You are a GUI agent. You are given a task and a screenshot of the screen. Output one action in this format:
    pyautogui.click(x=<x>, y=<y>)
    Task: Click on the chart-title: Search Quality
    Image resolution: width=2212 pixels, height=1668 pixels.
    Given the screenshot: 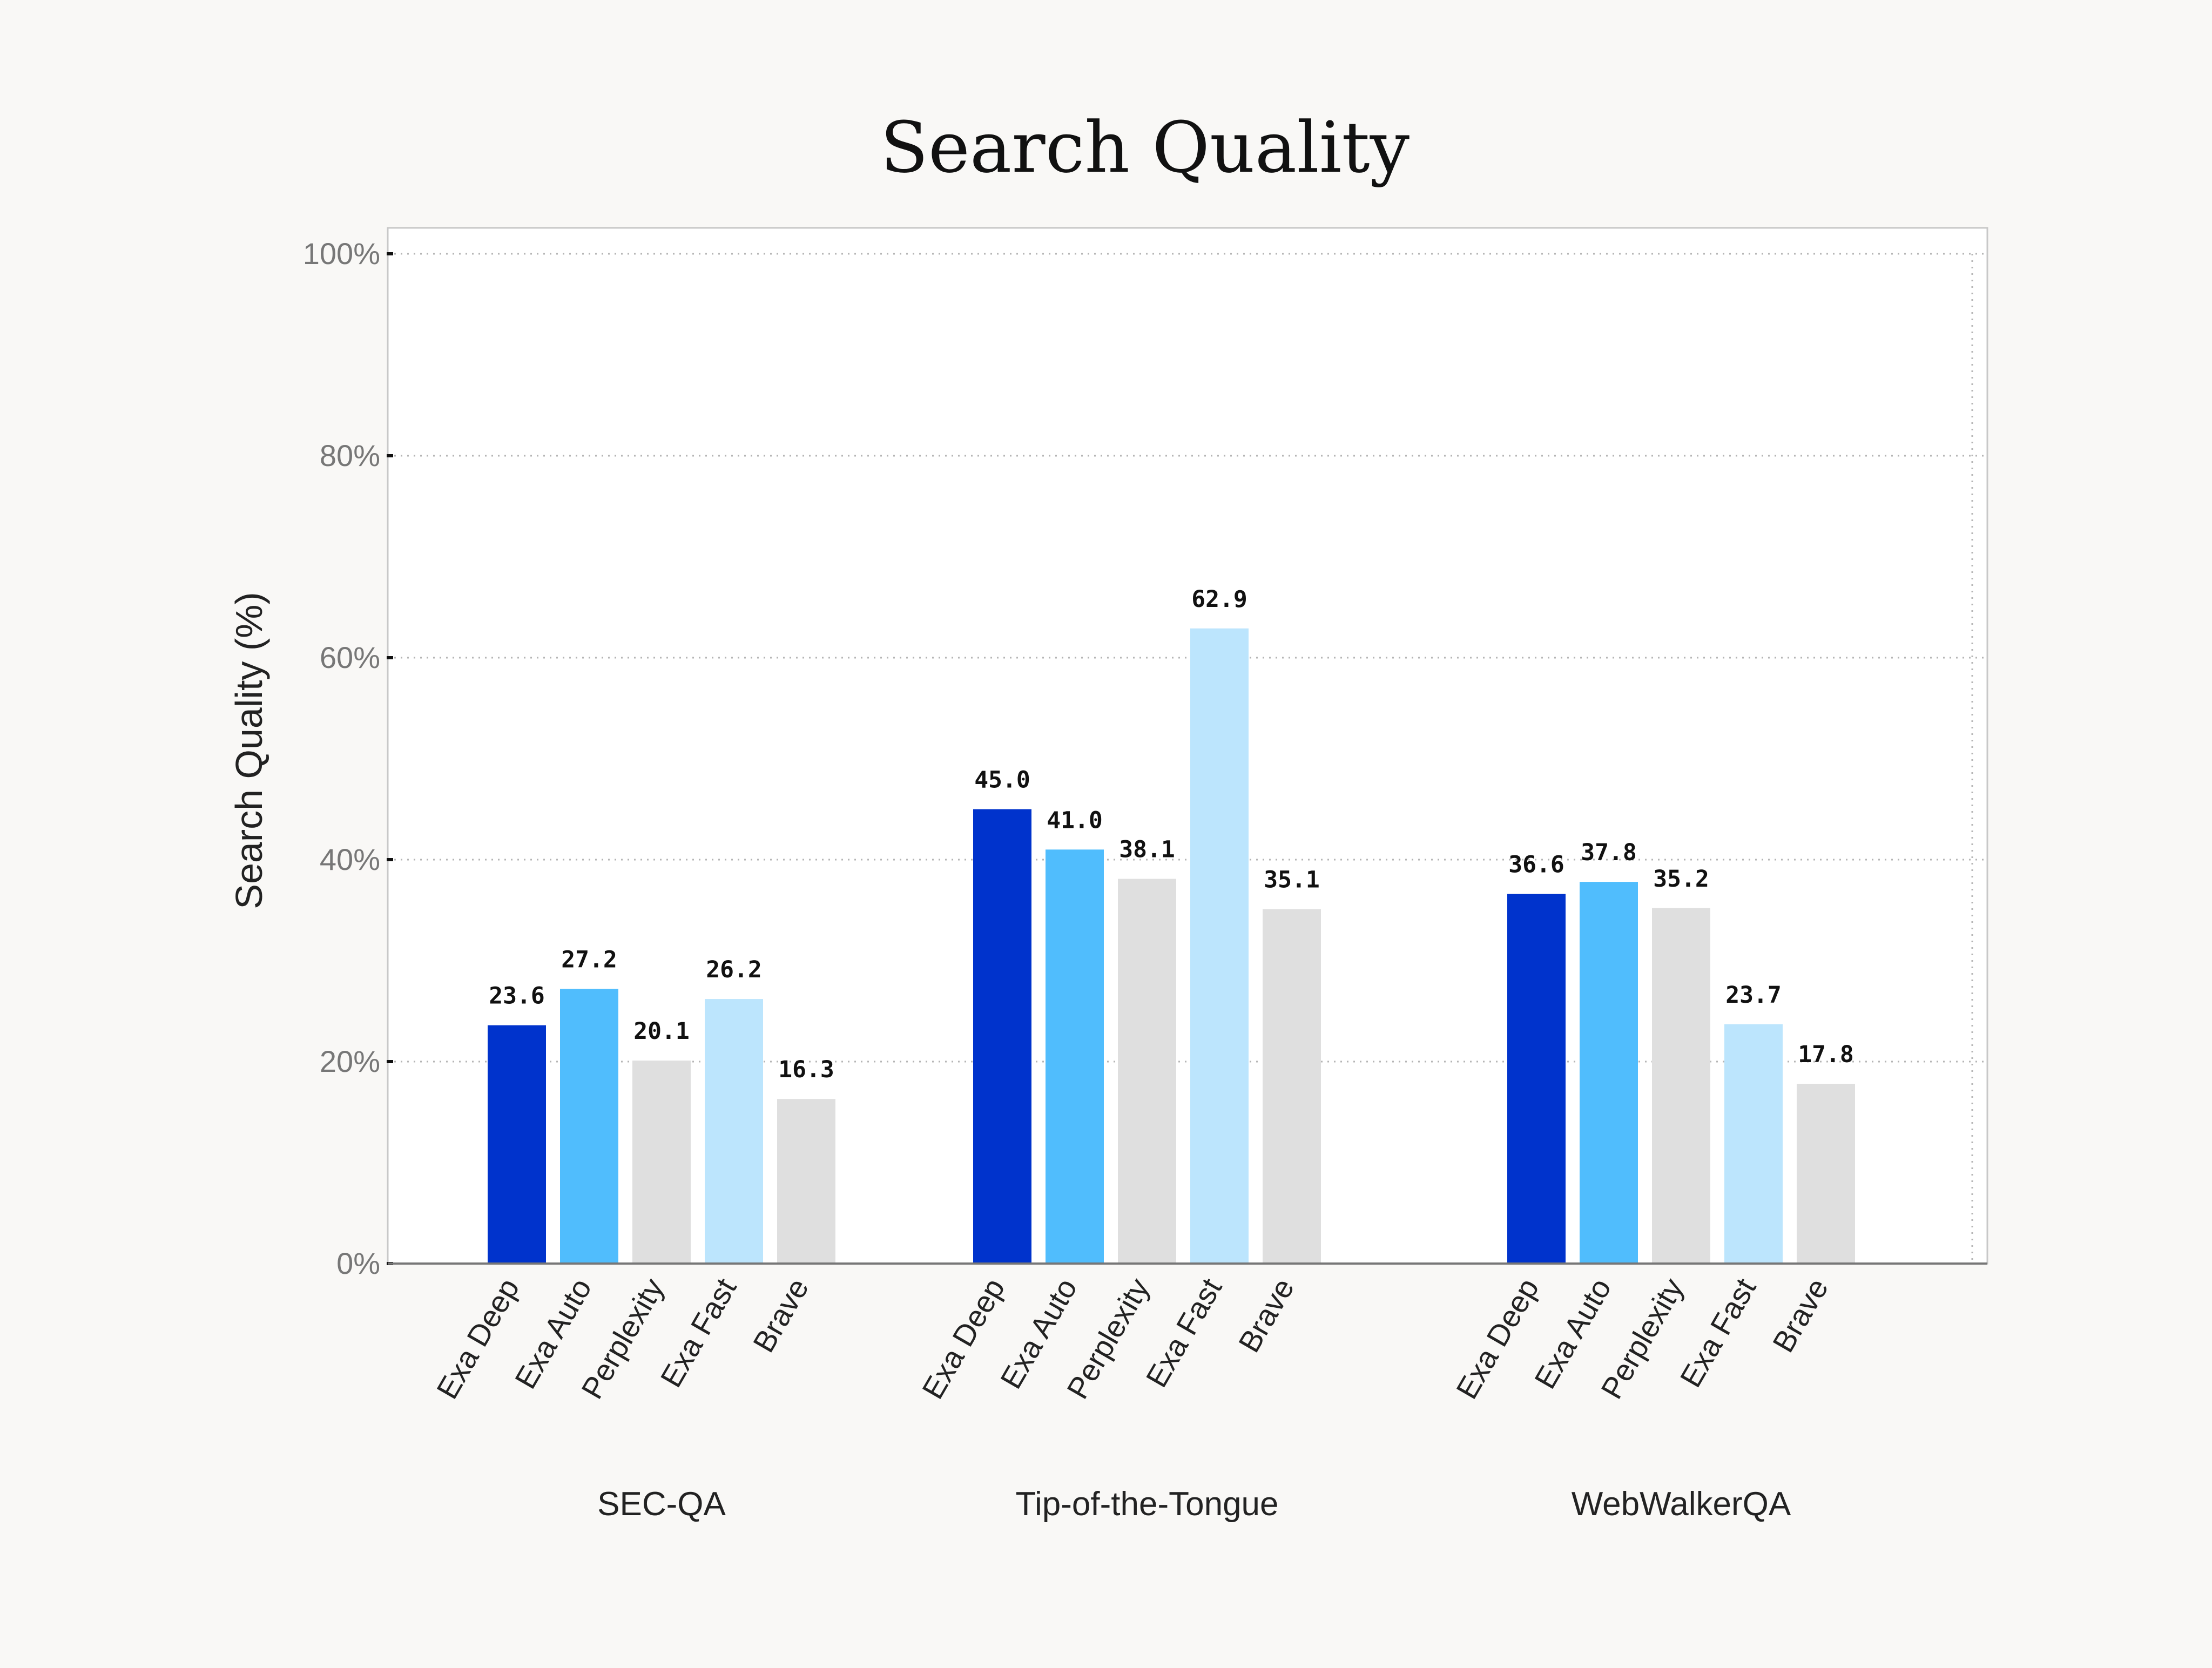 What is the action you would take?
    pyautogui.click(x=1145, y=147)
    